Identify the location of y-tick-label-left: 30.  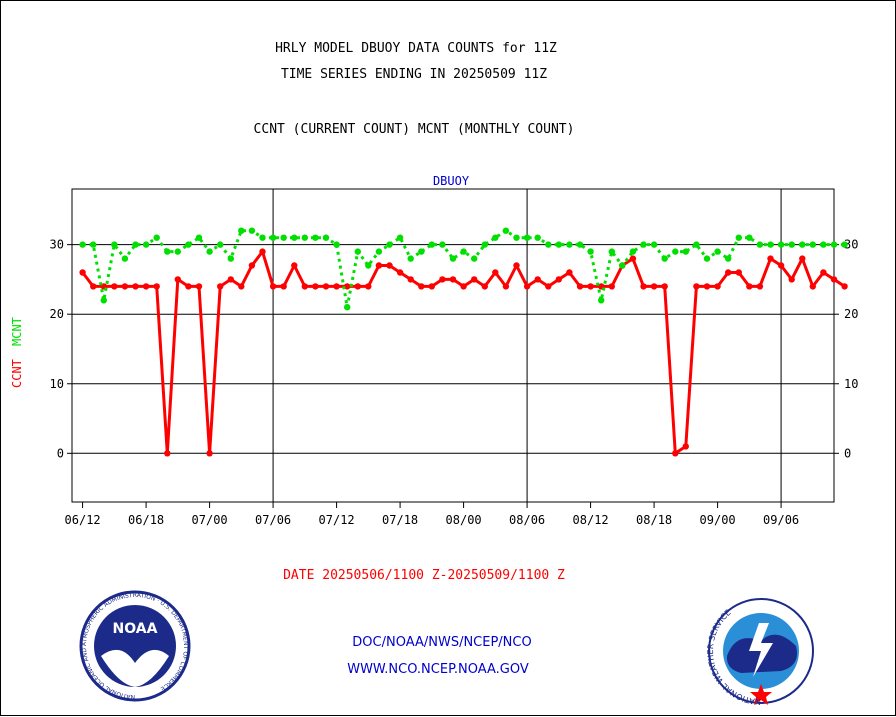
(57, 245).